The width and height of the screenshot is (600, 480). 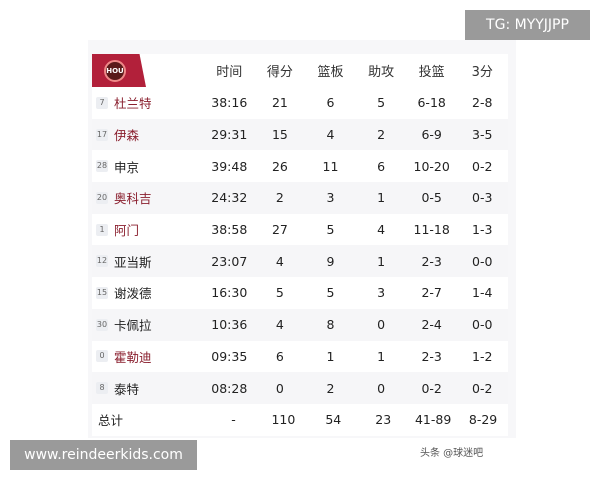 What do you see at coordinates (300, 134) in the screenshot?
I see `player-row: 17 伊森 29:31 15 4 2 6-9 3-5` at bounding box center [300, 134].